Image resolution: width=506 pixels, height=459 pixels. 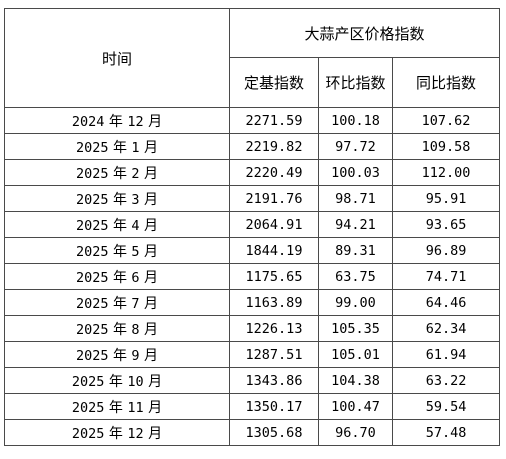 I want to click on date-month: 6, so click(x=135, y=277).